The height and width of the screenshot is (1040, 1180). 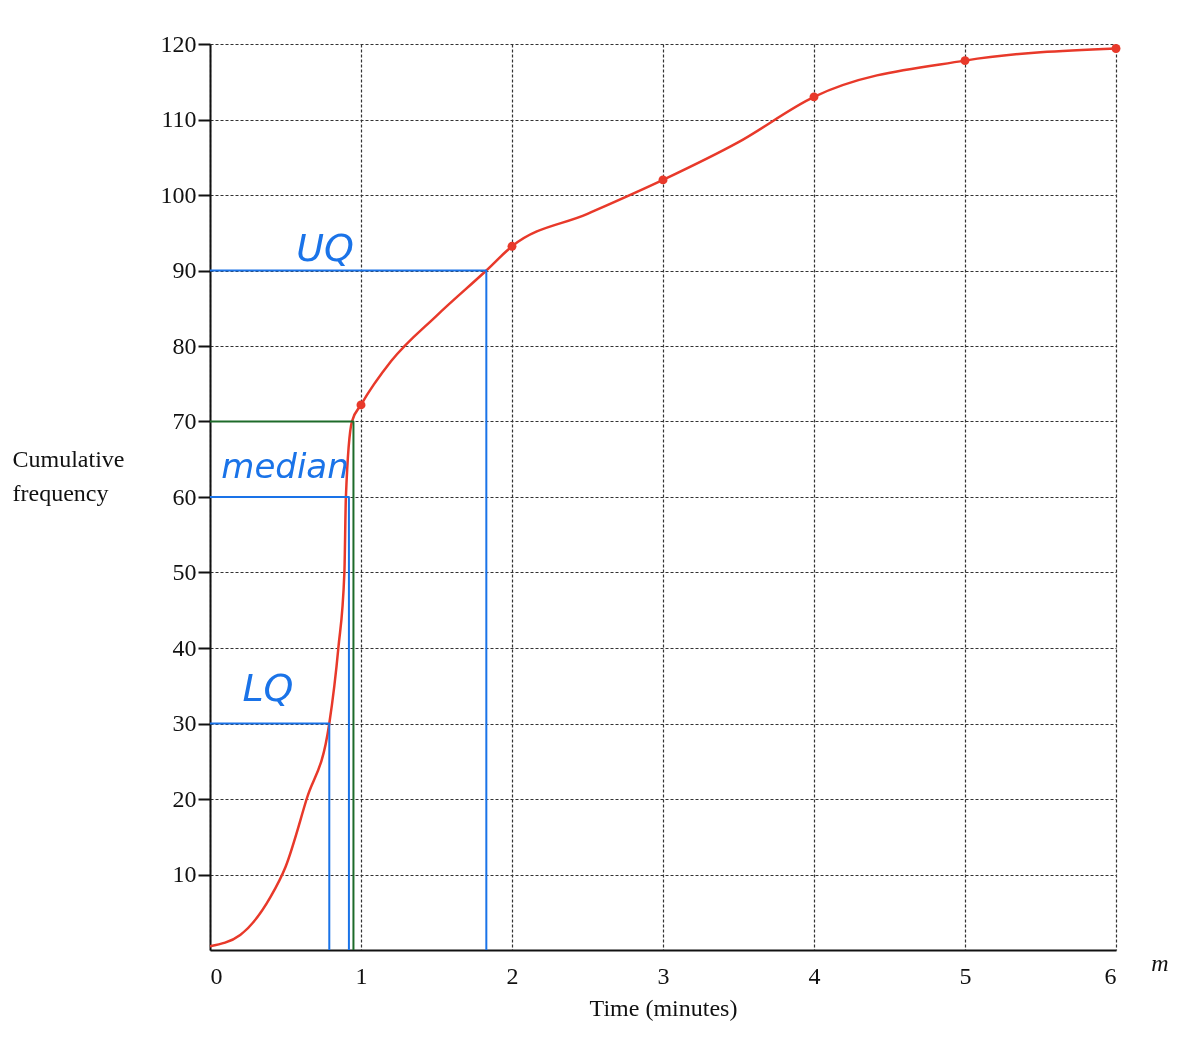 What do you see at coordinates (285, 466) in the screenshot?
I see `annotation: median` at bounding box center [285, 466].